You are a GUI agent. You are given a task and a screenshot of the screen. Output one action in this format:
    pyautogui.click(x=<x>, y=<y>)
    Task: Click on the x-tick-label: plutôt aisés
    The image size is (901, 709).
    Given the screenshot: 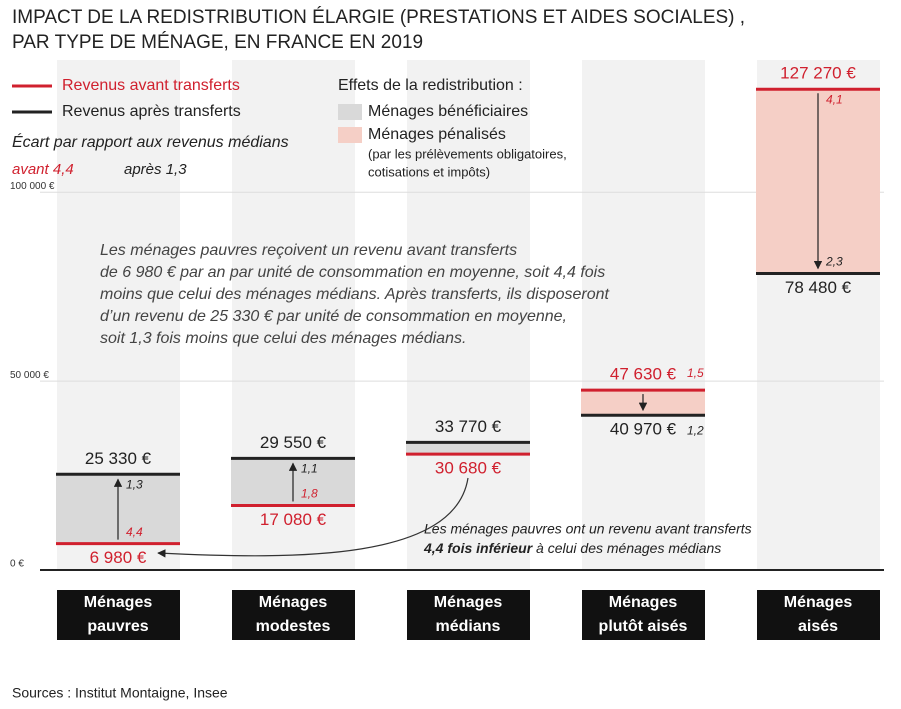 What is the action you would take?
    pyautogui.click(x=643, y=626)
    